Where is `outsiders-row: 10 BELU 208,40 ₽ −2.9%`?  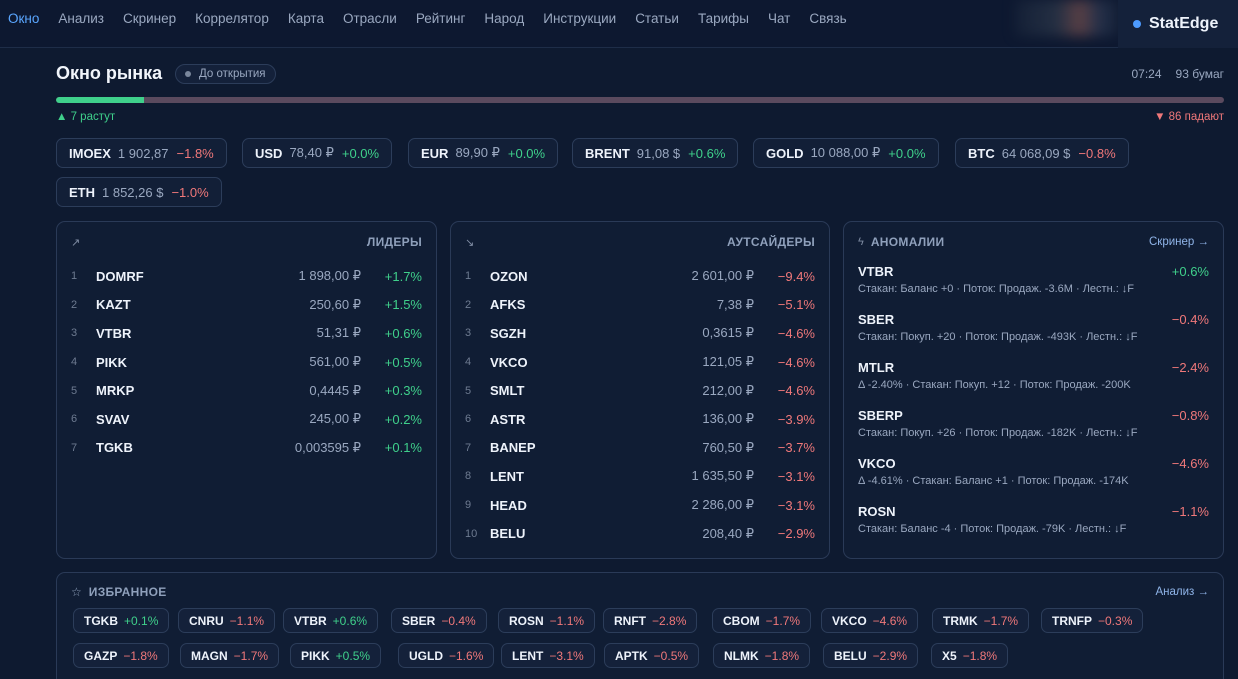 outsiders-row: 10 BELU 208,40 ₽ −2.9% is located at coordinates (640, 533).